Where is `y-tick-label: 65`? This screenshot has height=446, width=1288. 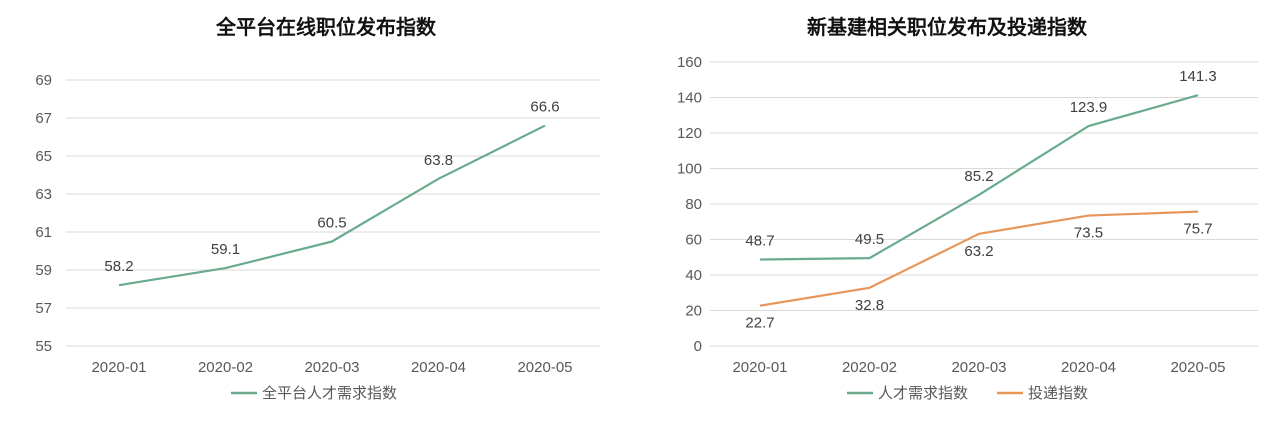 y-tick-label: 65 is located at coordinates (43, 156).